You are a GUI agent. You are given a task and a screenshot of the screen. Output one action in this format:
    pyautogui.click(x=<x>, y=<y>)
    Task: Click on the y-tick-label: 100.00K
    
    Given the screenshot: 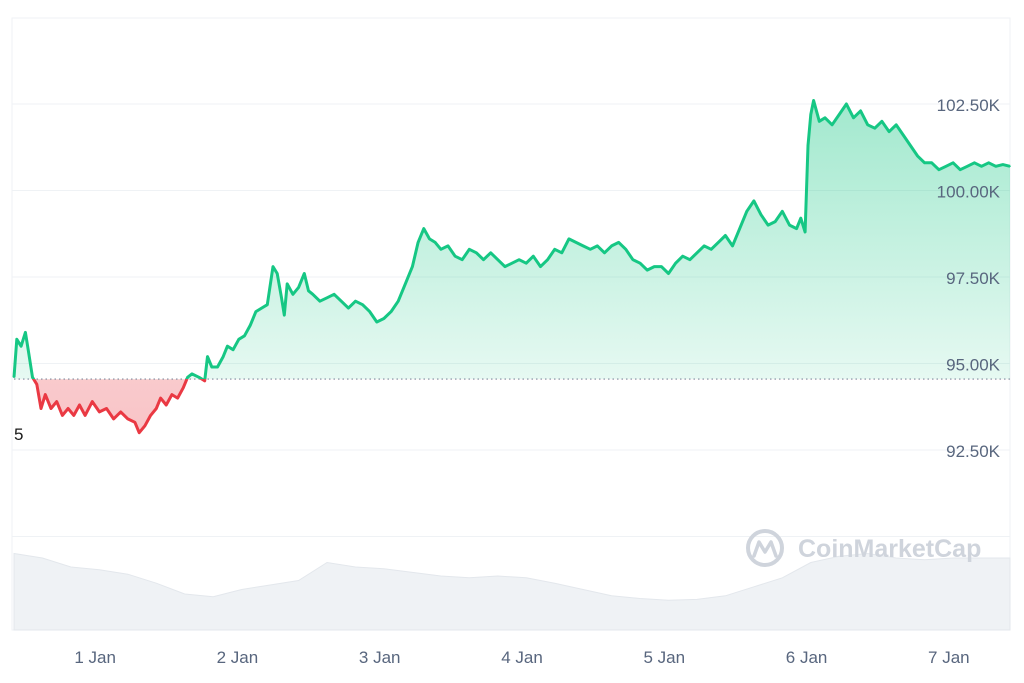 What is the action you would take?
    pyautogui.click(x=969, y=192)
    